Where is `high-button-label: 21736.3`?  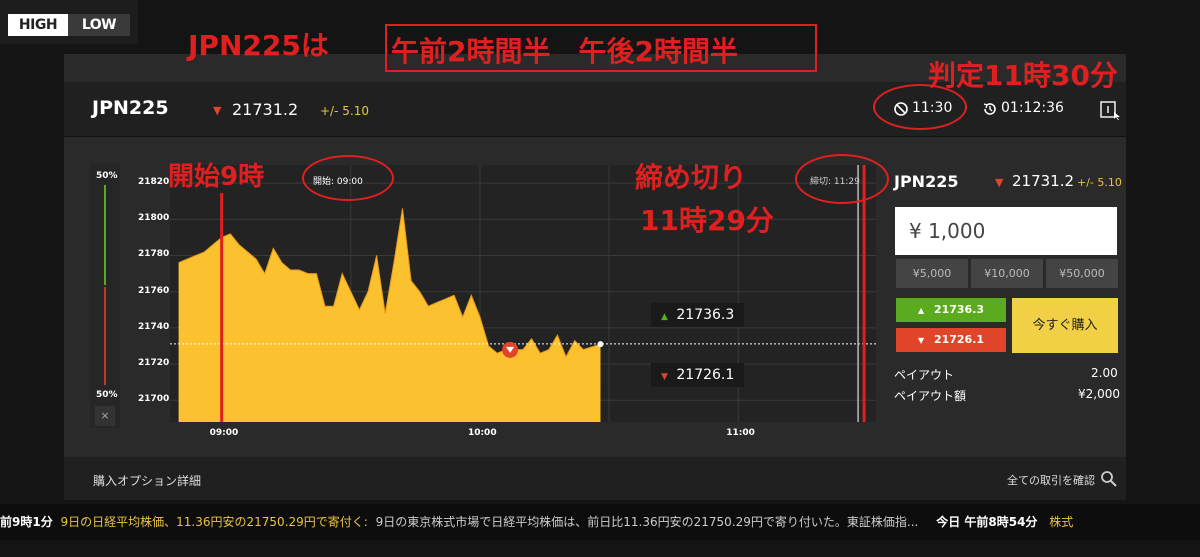
high-button-label: 21736.3 is located at coordinates (959, 309).